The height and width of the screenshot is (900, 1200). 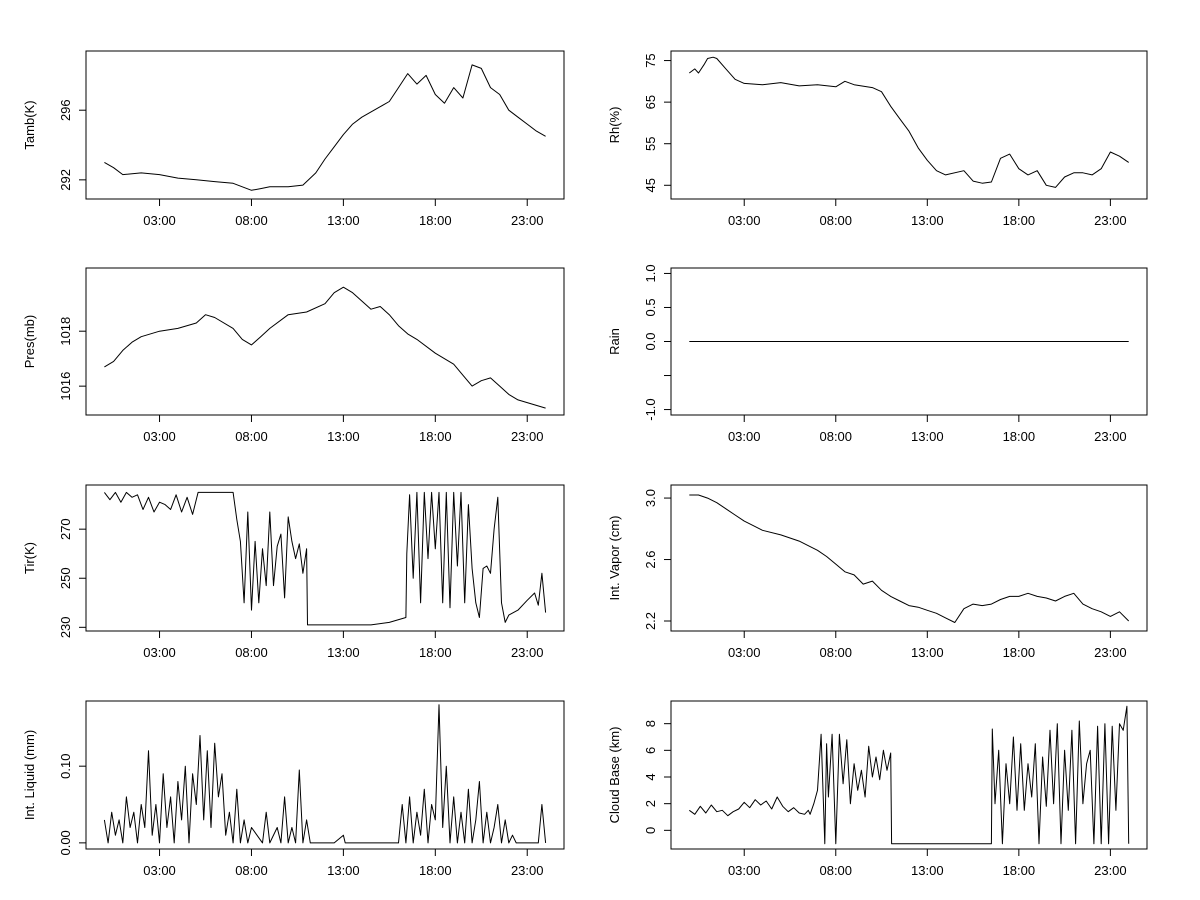 What do you see at coordinates (614, 125) in the screenshot?
I see `y-axis-title-rh: Rh(%)` at bounding box center [614, 125].